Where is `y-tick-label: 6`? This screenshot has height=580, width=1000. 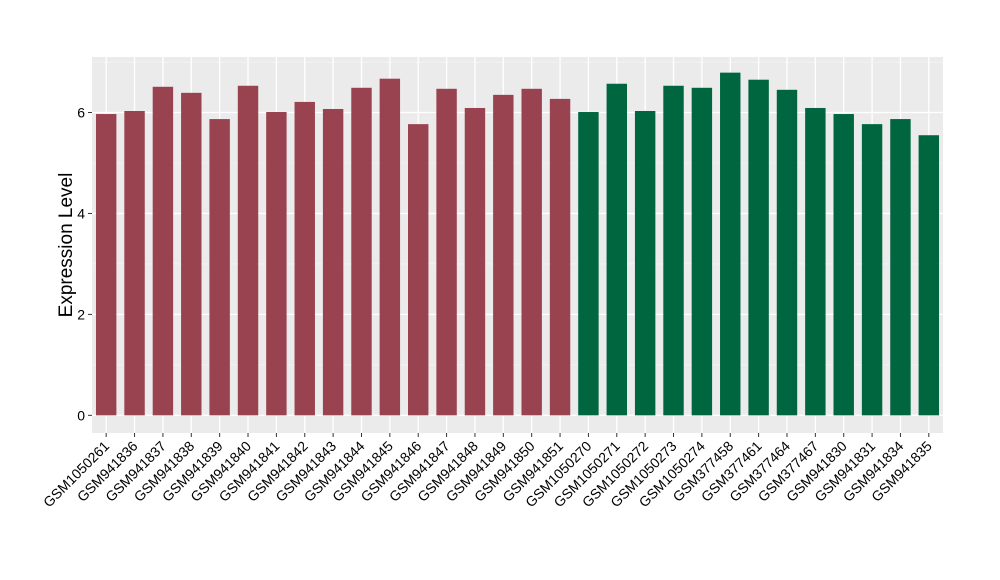
y-tick-label: 6 is located at coordinates (81, 113).